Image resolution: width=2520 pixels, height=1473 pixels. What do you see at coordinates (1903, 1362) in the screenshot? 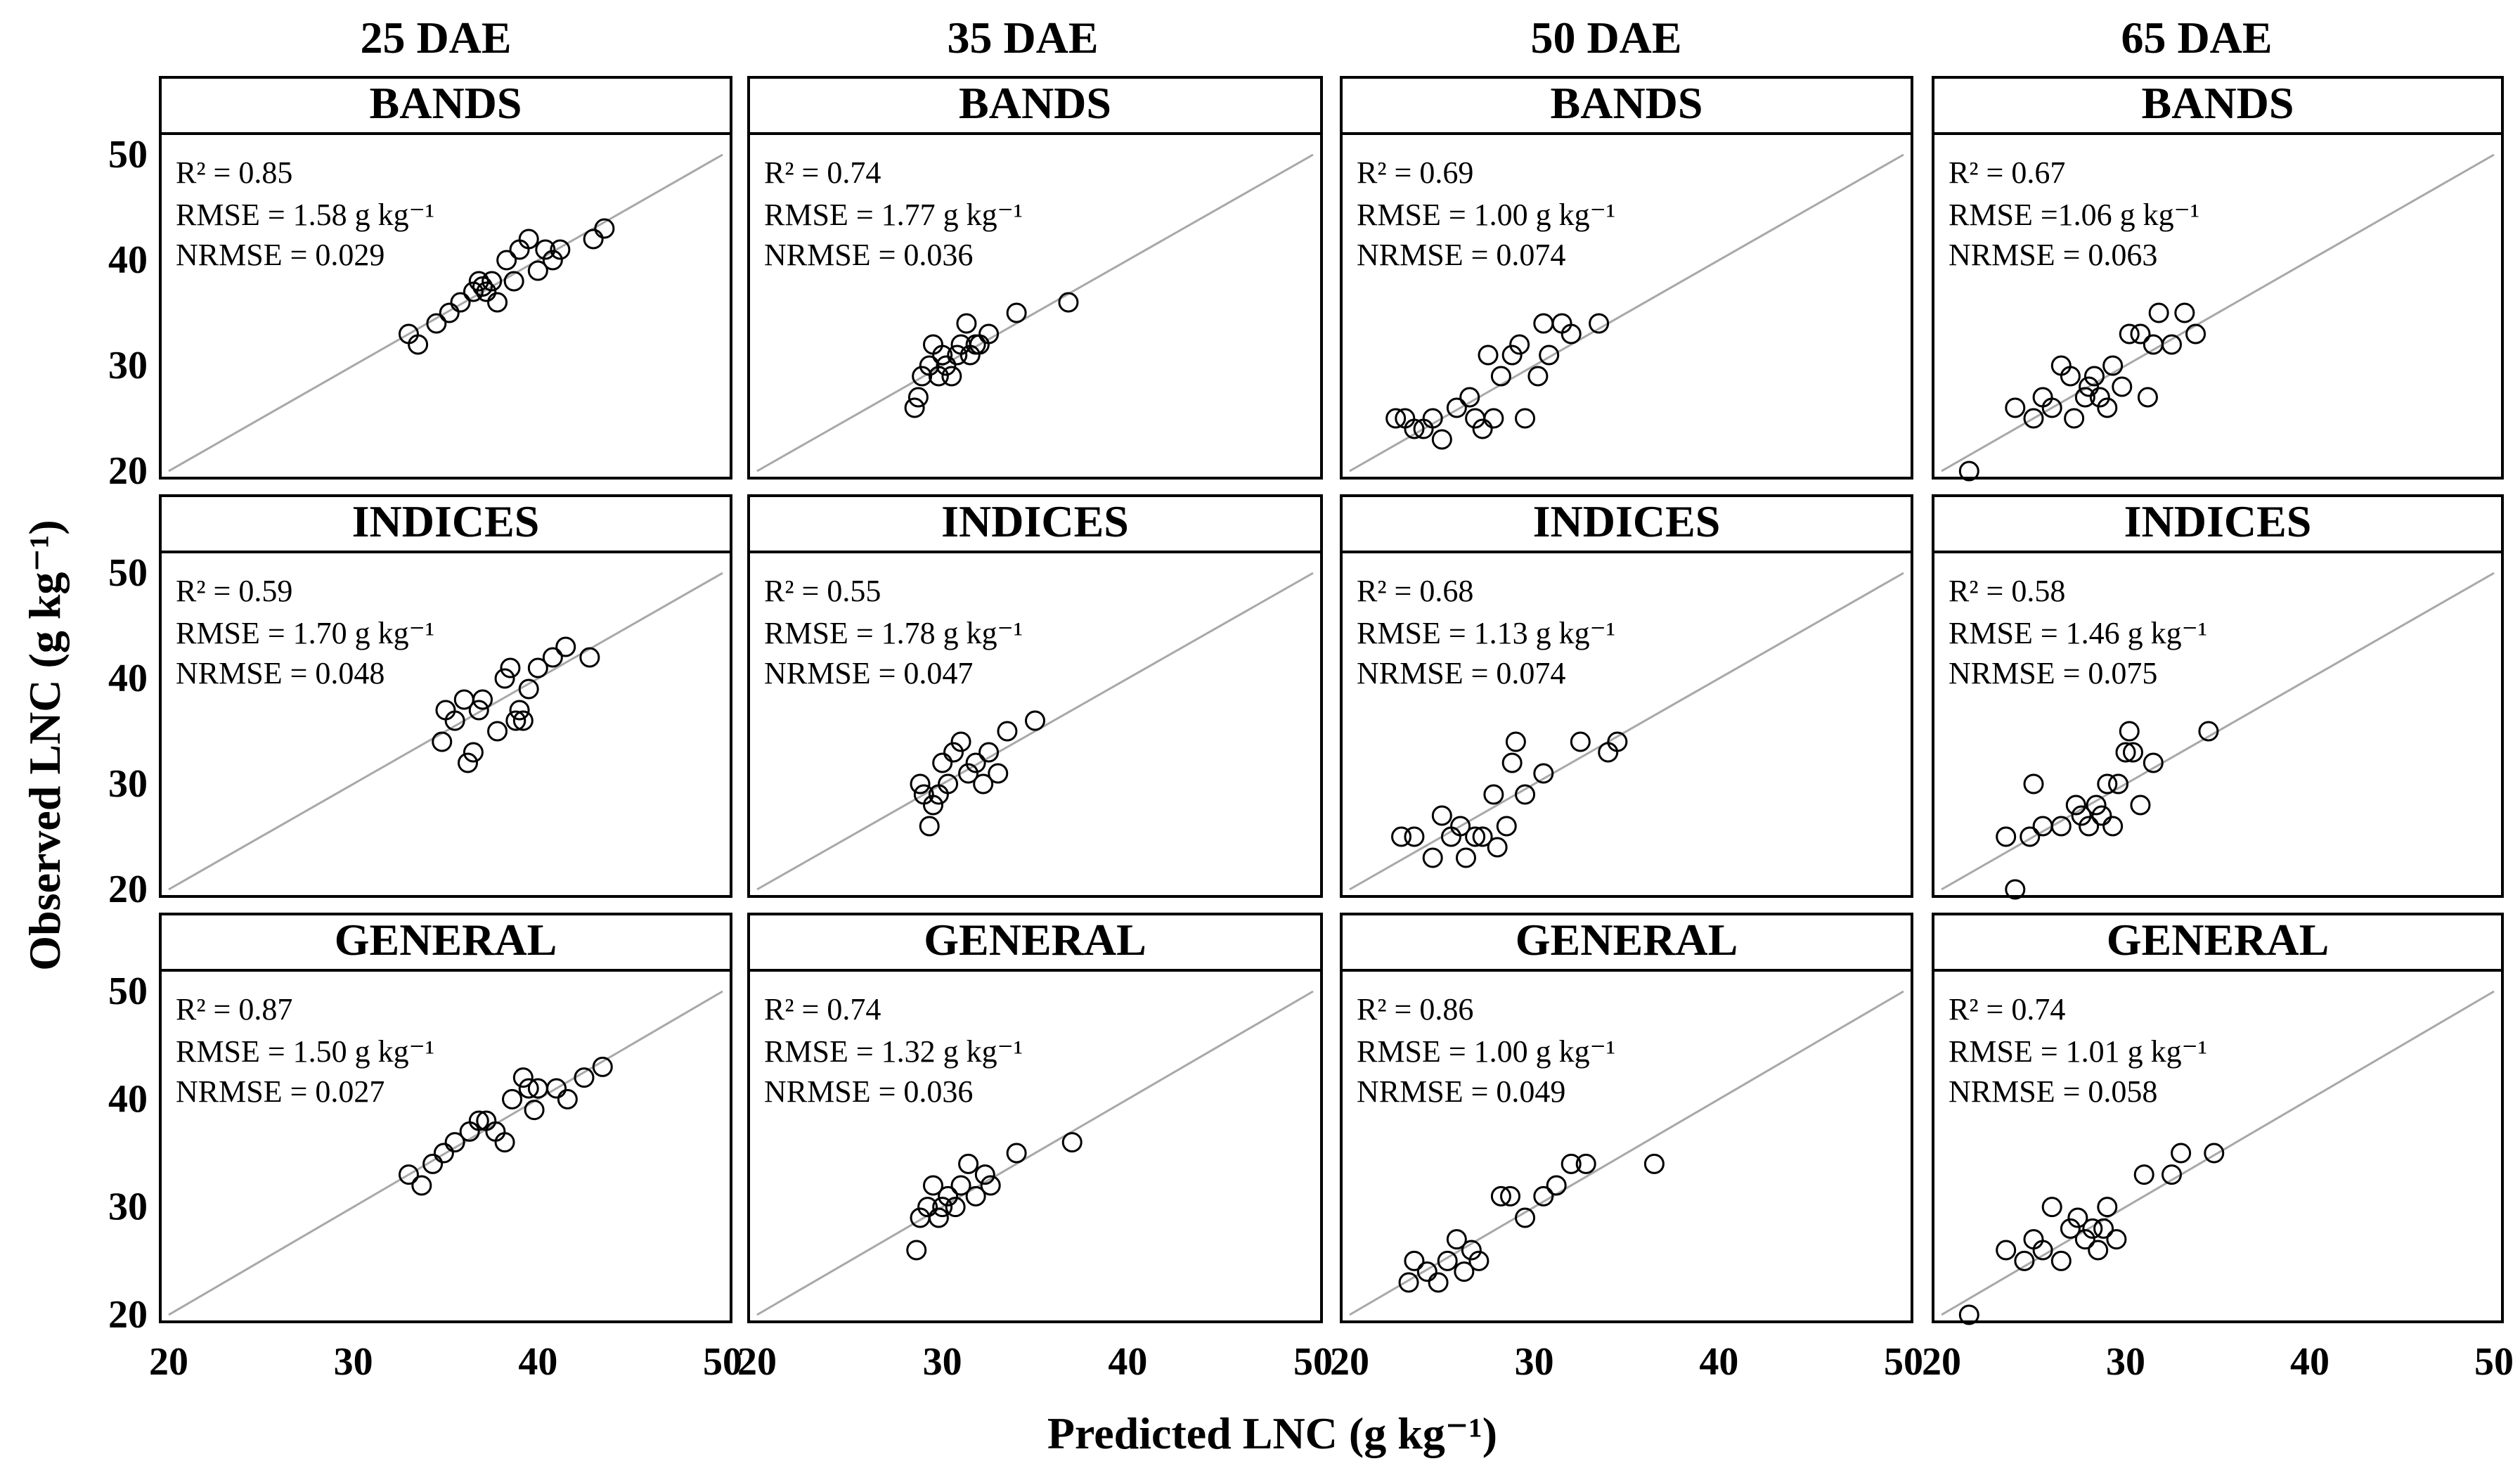
I see `x-tick-label: 50` at bounding box center [1903, 1362].